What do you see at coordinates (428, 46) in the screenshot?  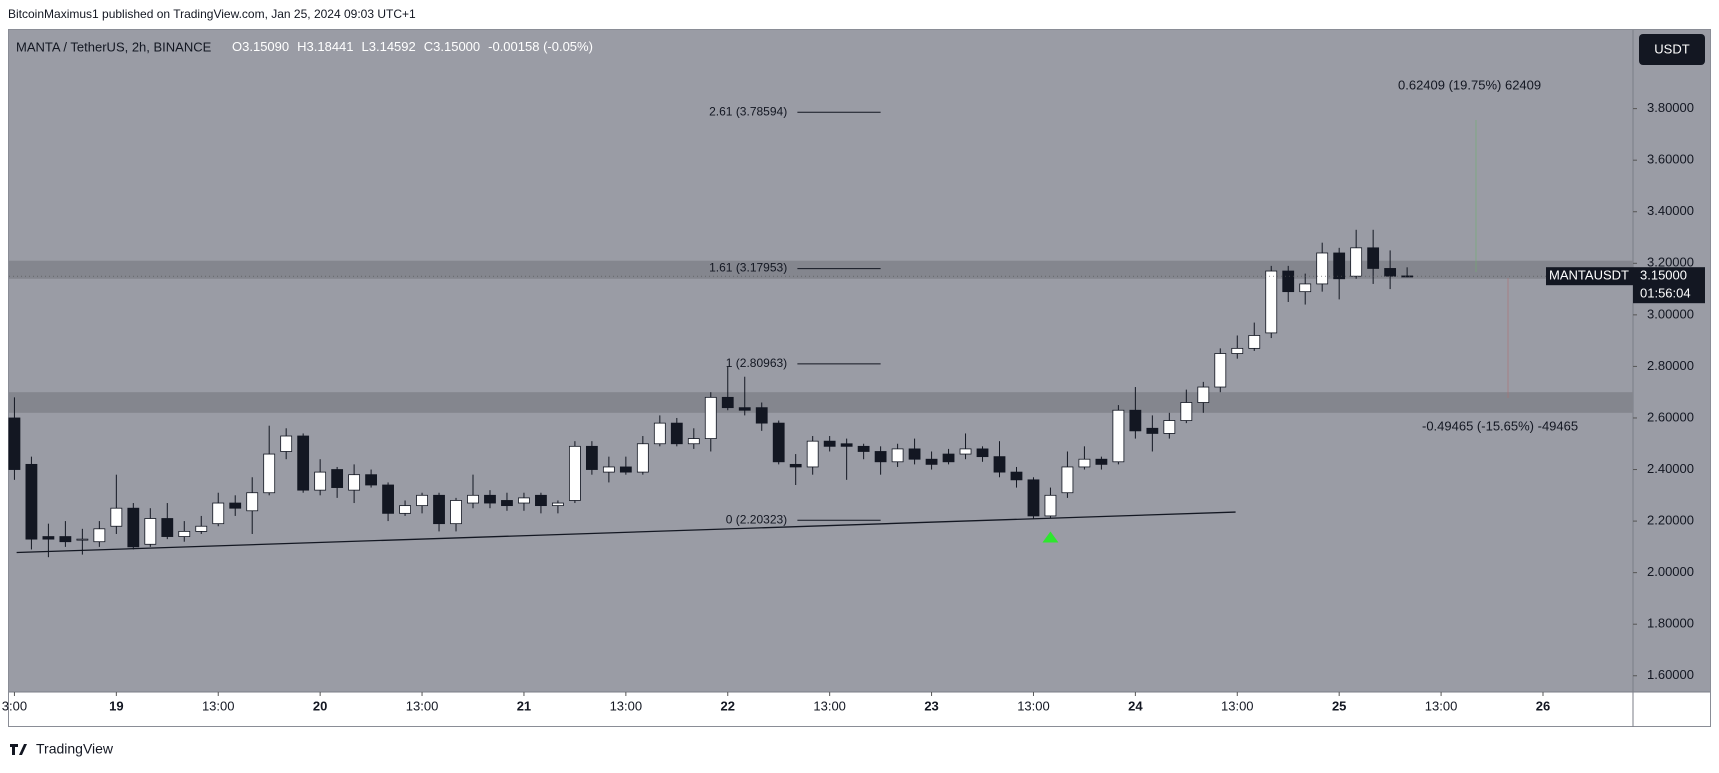 I see `ohlc-key: C` at bounding box center [428, 46].